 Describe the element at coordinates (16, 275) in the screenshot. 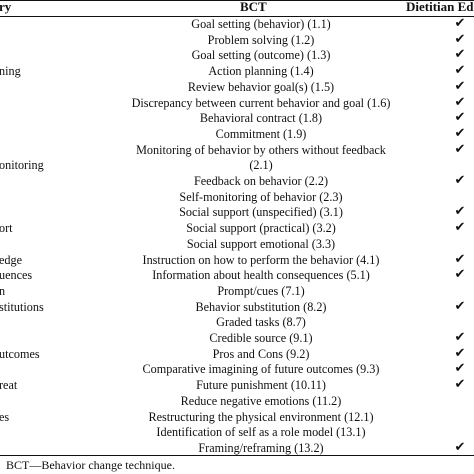

I see `row-category: uences` at that location.